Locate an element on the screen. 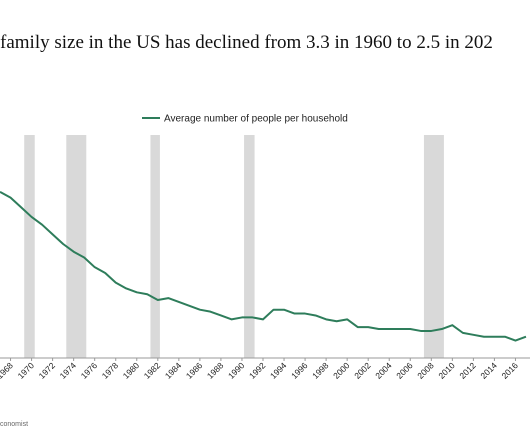 The height and width of the screenshot is (442, 530). x-tick-label: 2008 is located at coordinates (425, 370).